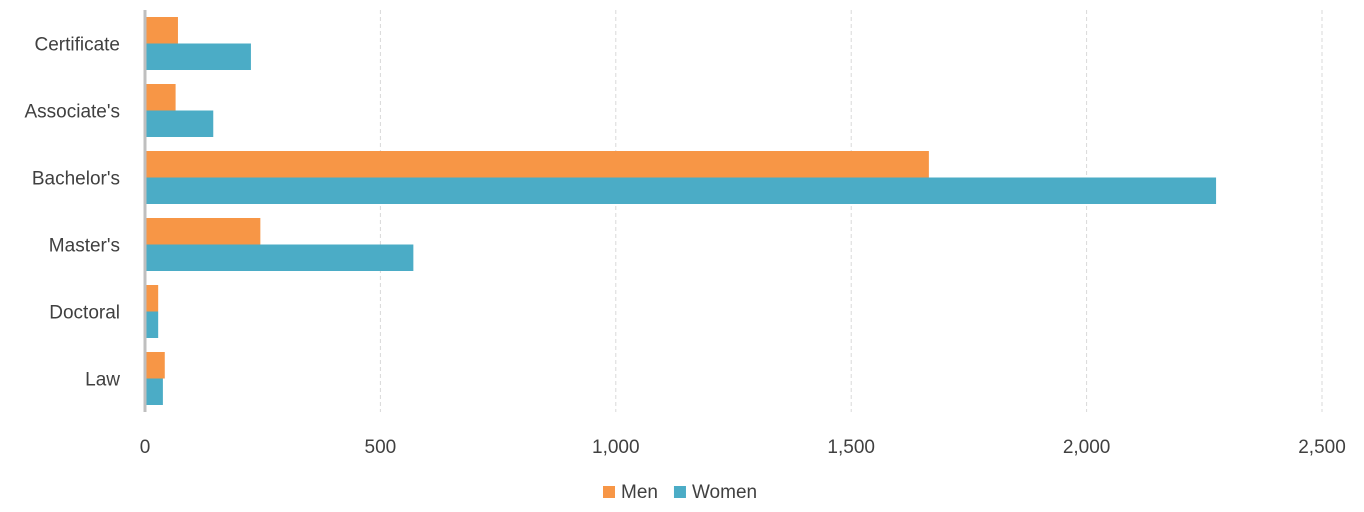 The width and height of the screenshot is (1364, 512). I want to click on category-label: Doctoral, so click(84, 313).